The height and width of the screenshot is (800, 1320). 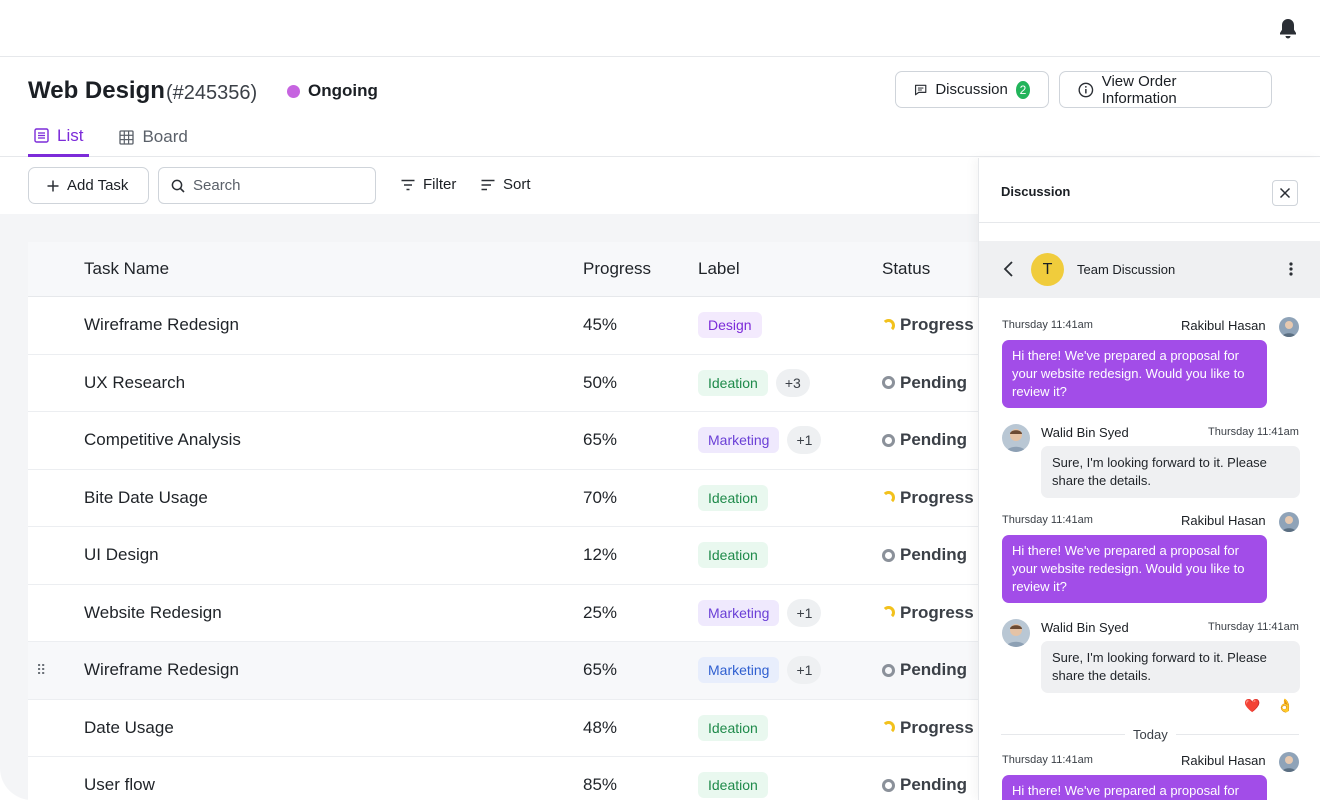 What do you see at coordinates (906, 268) in the screenshot?
I see `column-header-status: Status` at bounding box center [906, 268].